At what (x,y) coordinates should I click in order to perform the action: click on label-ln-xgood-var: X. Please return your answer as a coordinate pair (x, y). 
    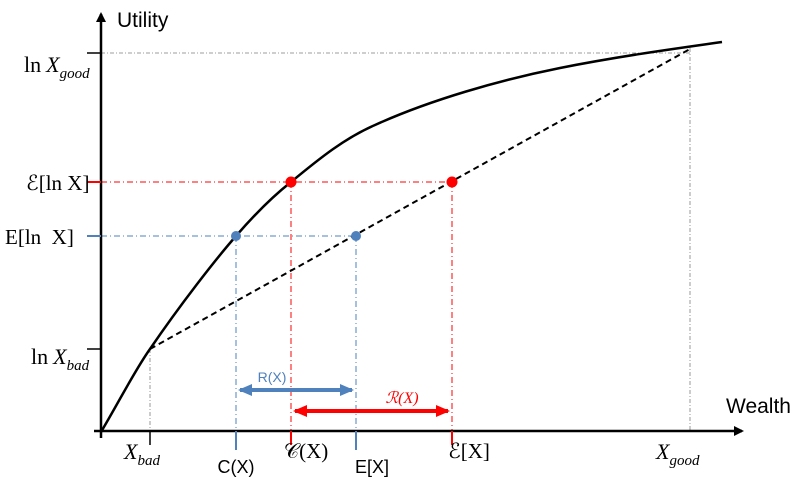
    Looking at the image, I should click on (53, 64).